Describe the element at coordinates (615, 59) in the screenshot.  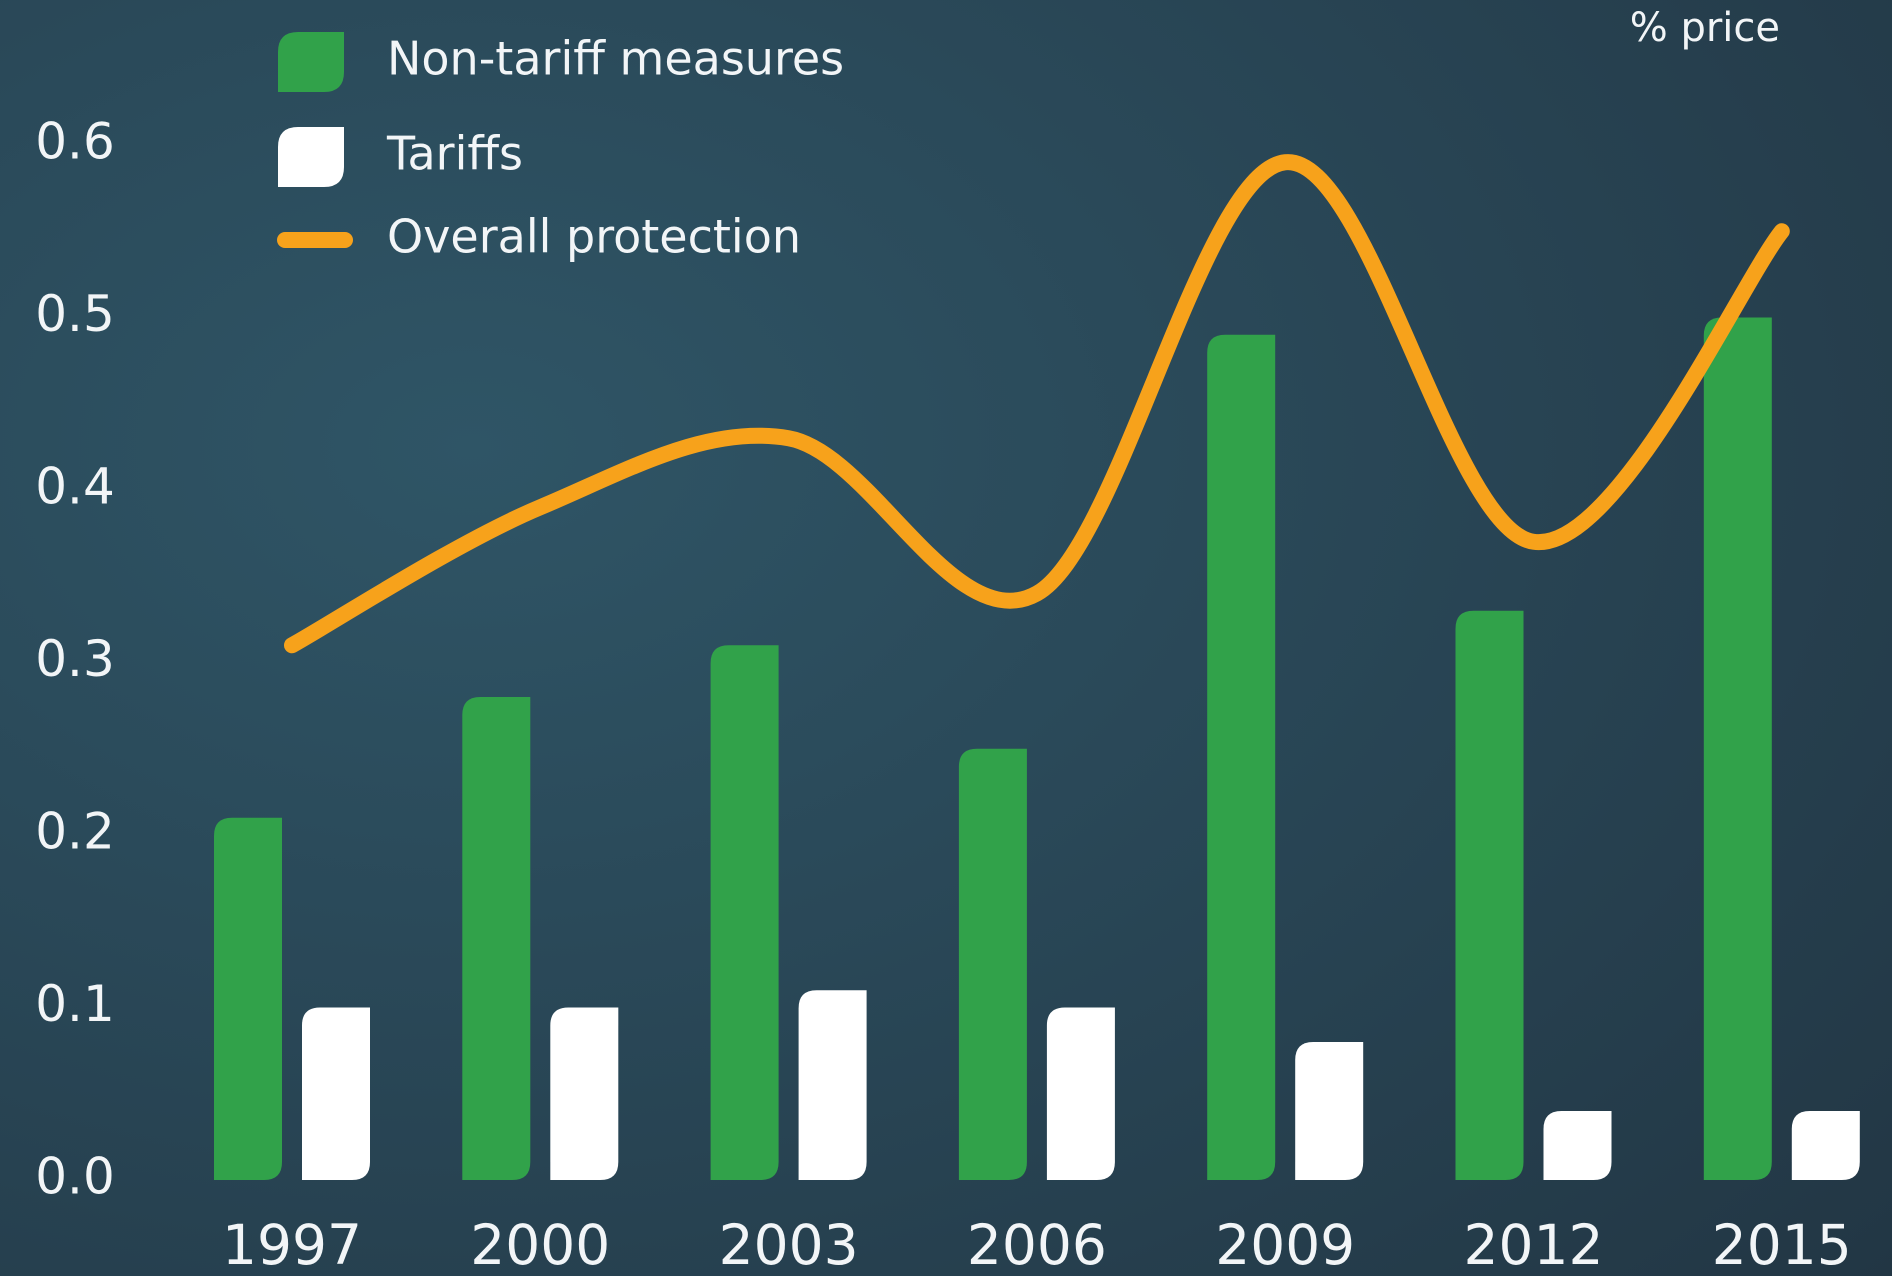
I see `legend-label: Non-tariff measures` at that location.